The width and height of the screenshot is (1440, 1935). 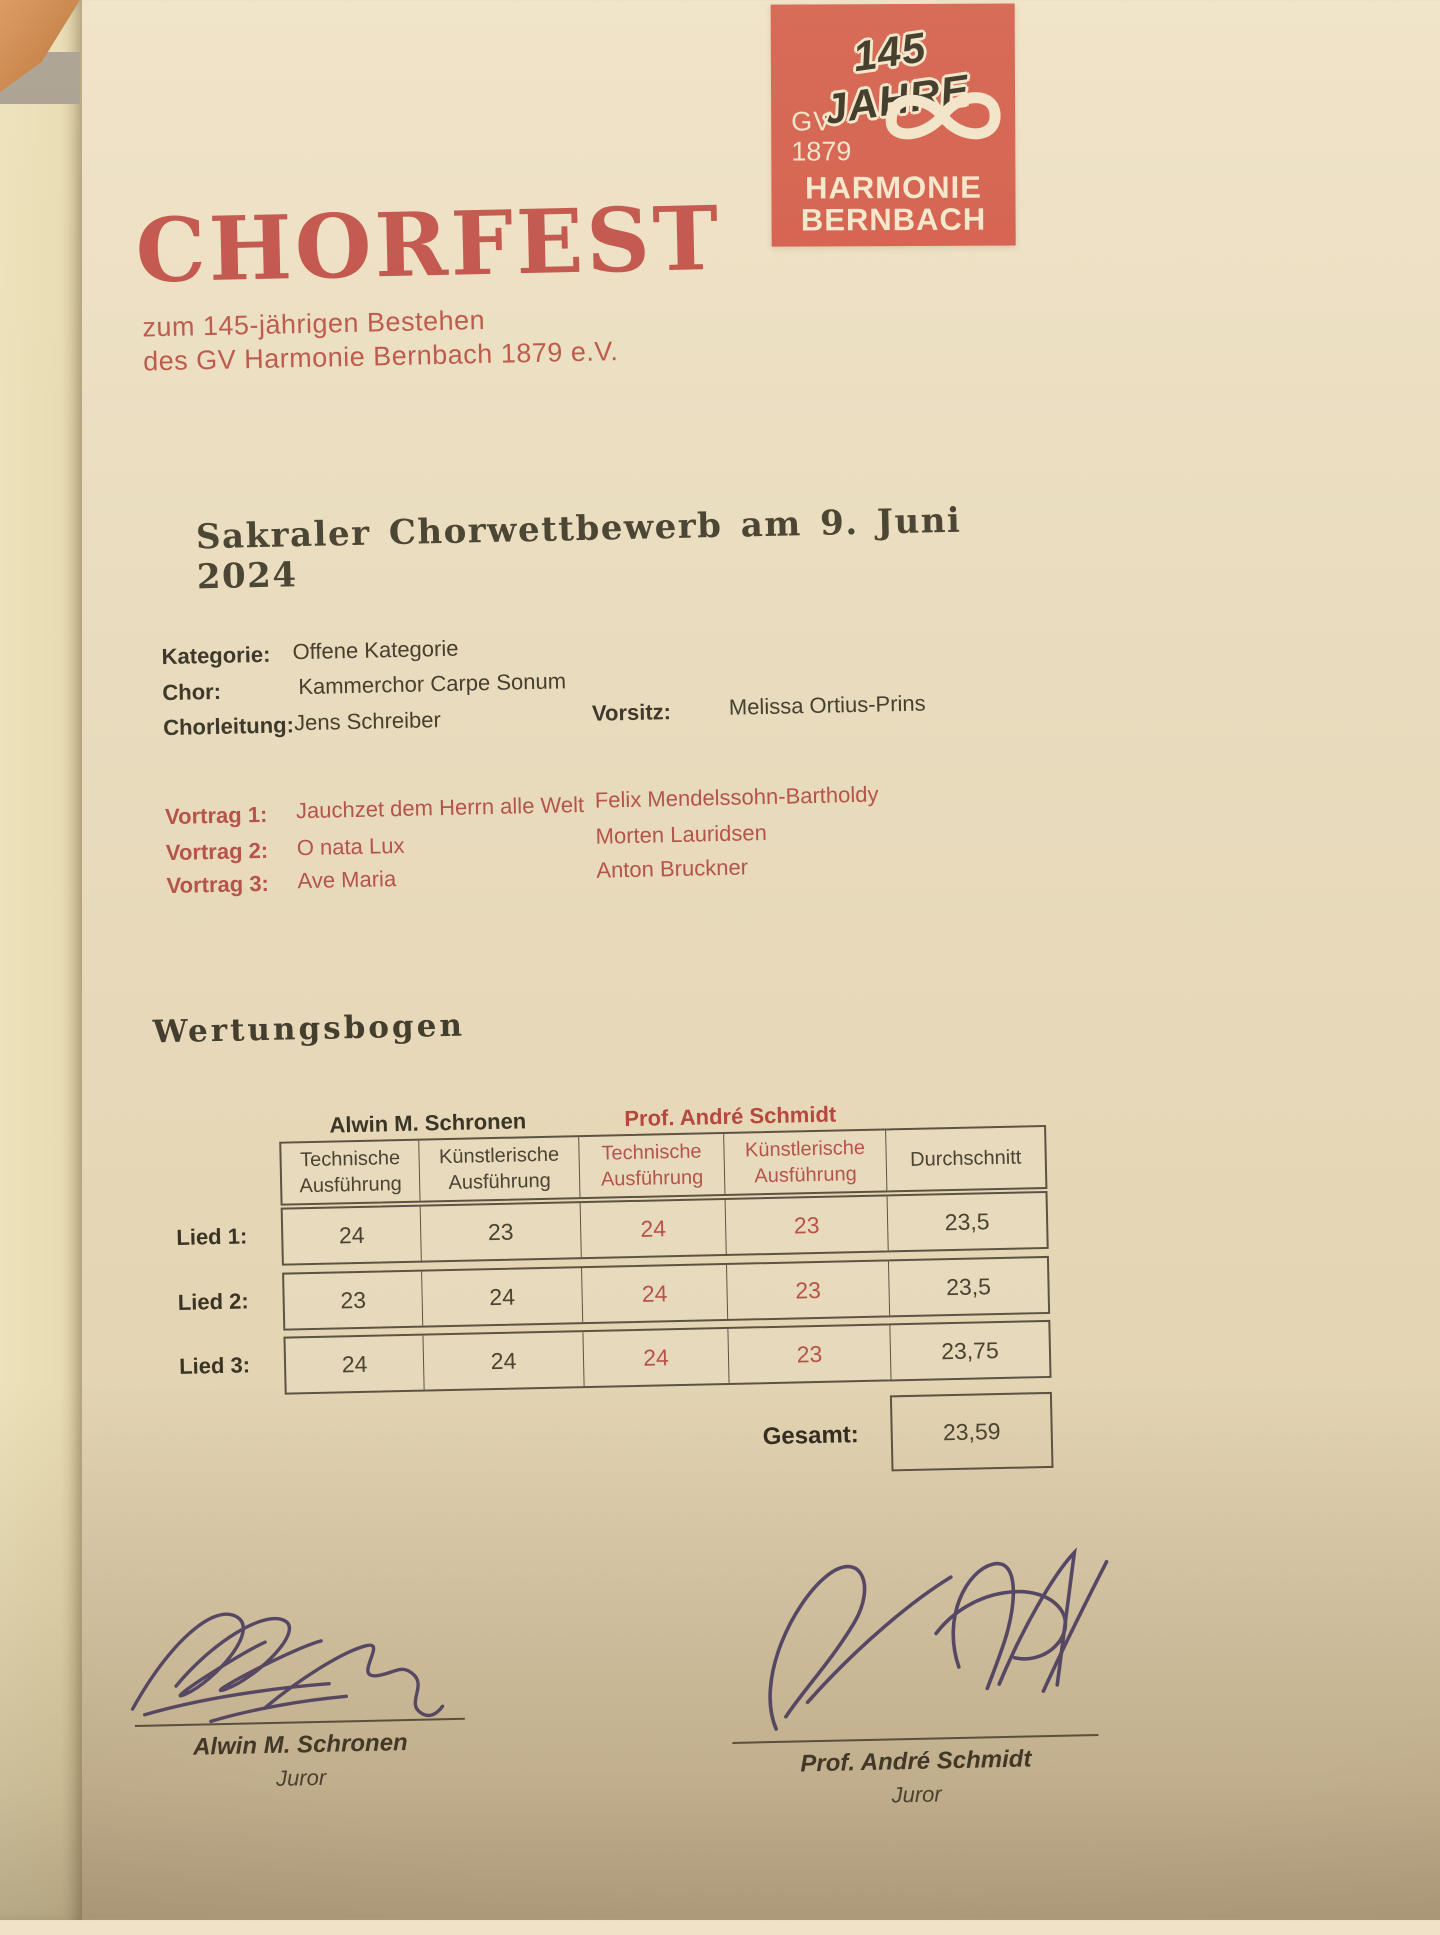 I want to click on row-label-lied-1: Lied 1:, so click(x=212, y=1236).